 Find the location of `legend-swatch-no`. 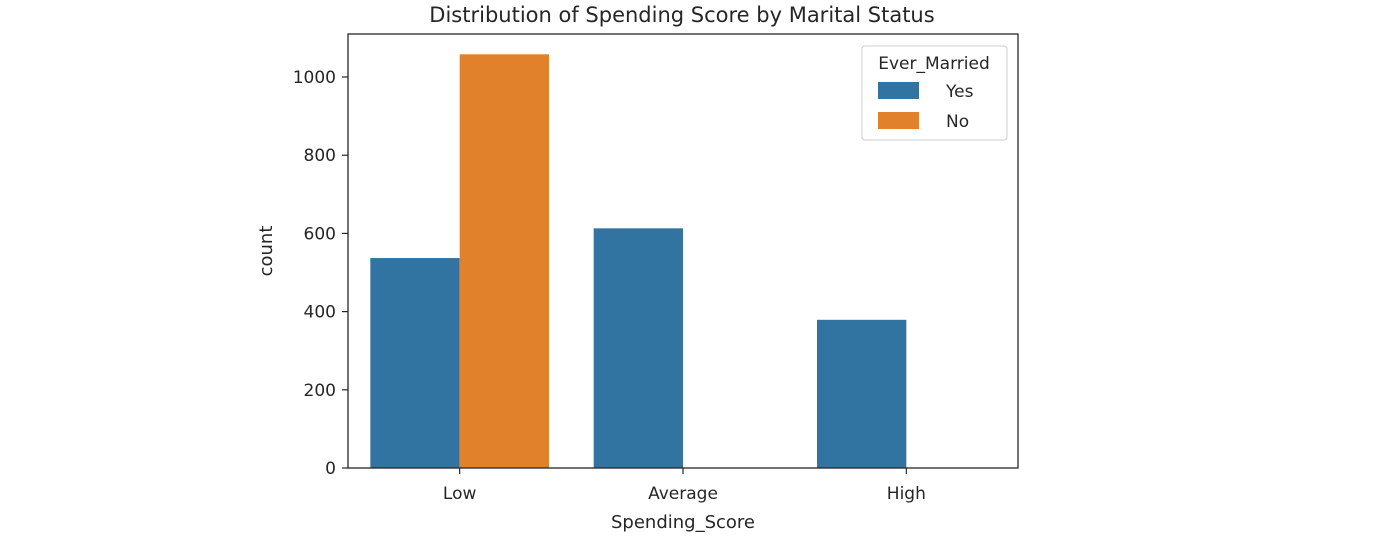

legend-swatch-no is located at coordinates (898, 120).